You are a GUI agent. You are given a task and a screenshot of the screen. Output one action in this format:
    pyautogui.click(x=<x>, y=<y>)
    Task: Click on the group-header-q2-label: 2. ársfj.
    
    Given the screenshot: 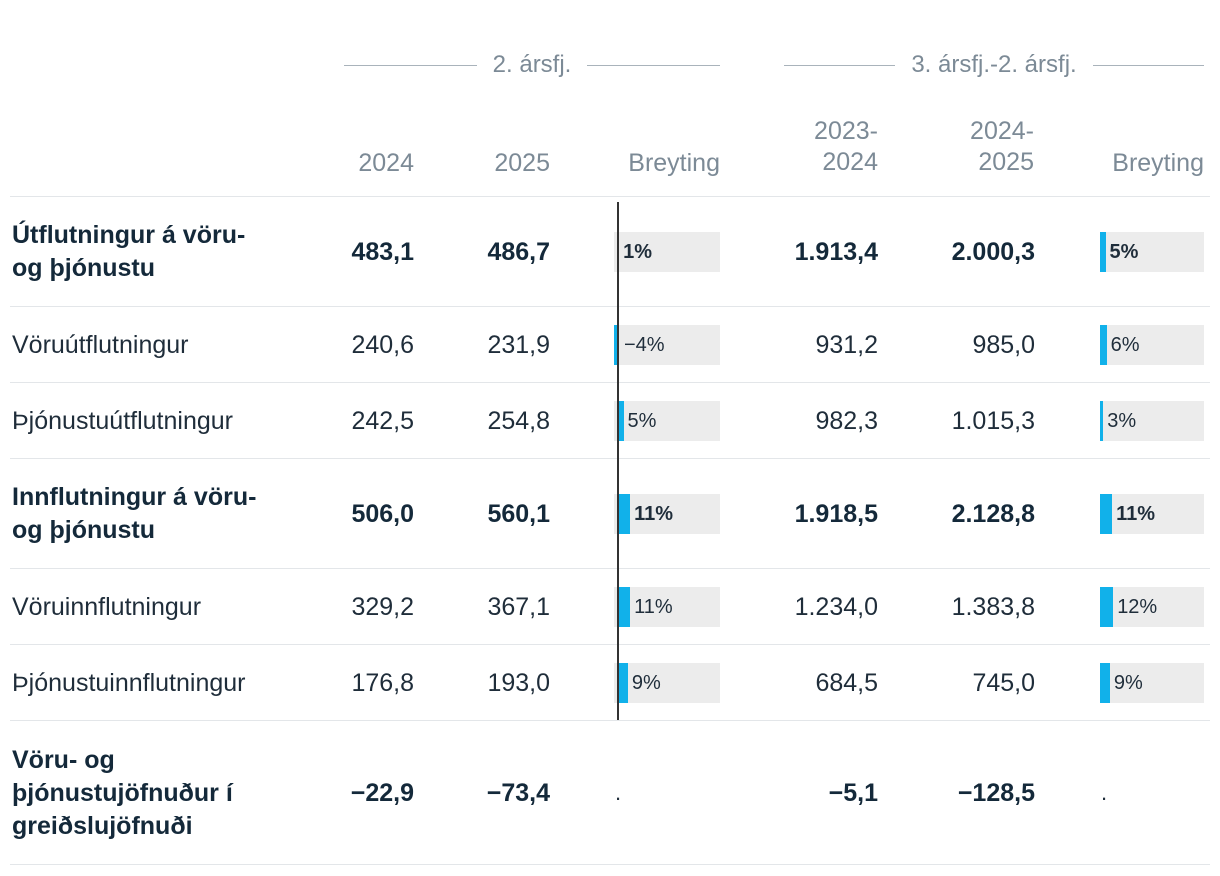 What is the action you would take?
    pyautogui.click(x=532, y=64)
    